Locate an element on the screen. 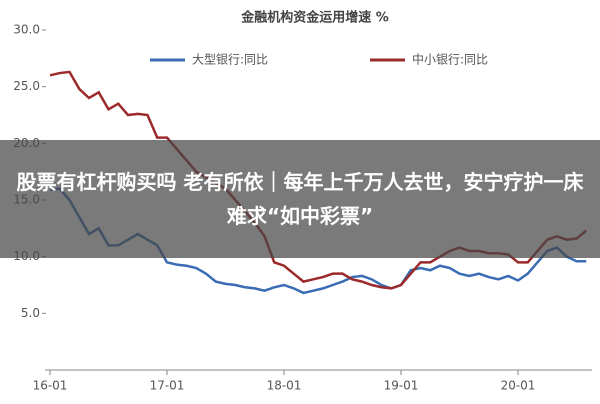 This screenshot has height=404, width=600. x-tick-label: 17-01 is located at coordinates (167, 386).